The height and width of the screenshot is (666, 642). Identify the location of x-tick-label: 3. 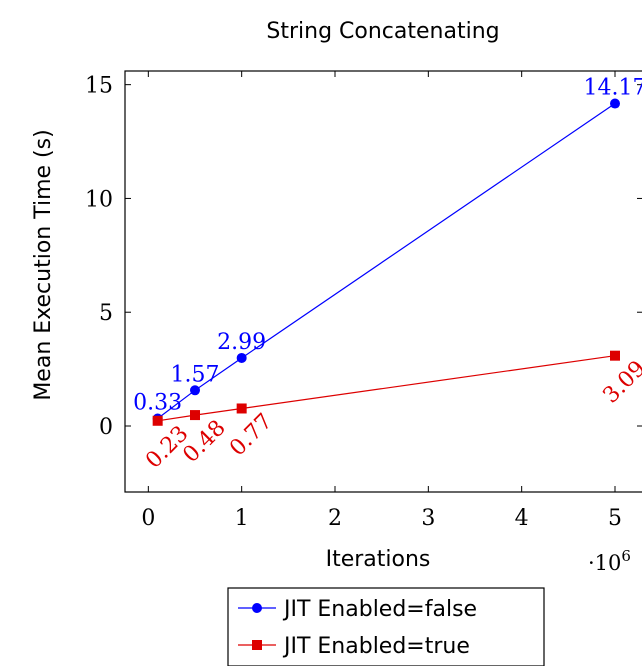
(428, 518).